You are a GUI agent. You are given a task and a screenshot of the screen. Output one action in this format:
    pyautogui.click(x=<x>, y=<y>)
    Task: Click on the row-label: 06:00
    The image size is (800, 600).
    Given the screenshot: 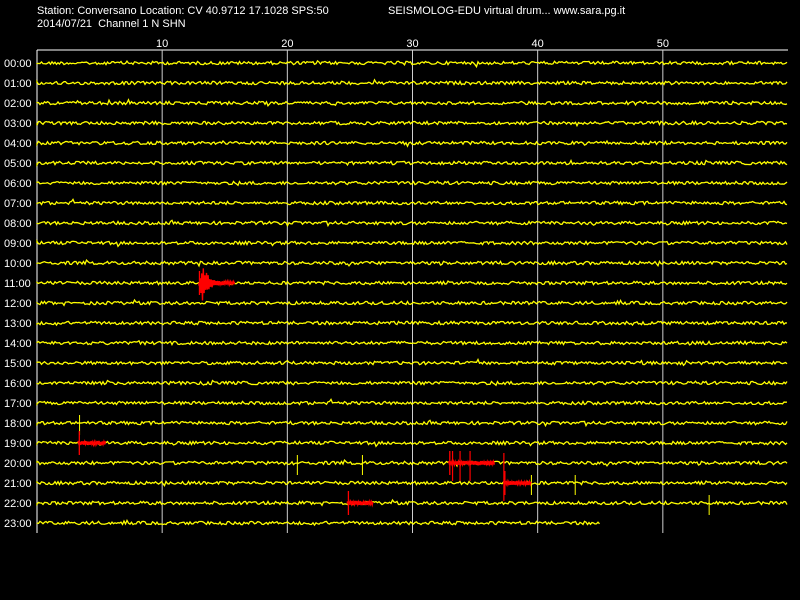 What is the action you would take?
    pyautogui.click(x=18, y=184)
    